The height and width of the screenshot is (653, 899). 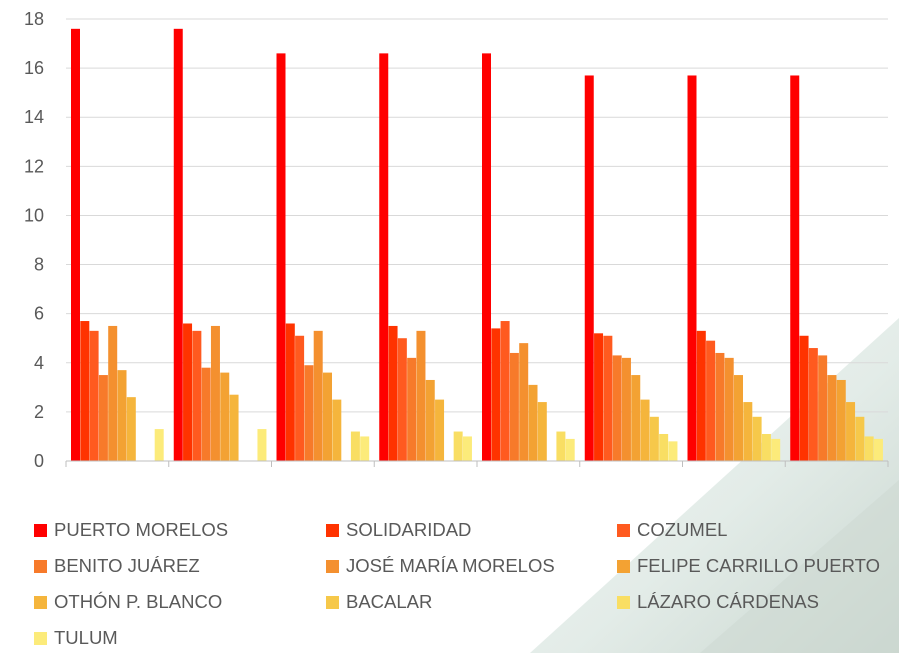 What do you see at coordinates (141, 529) in the screenshot?
I see `legend-label: PUERTO MORELOS` at bounding box center [141, 529].